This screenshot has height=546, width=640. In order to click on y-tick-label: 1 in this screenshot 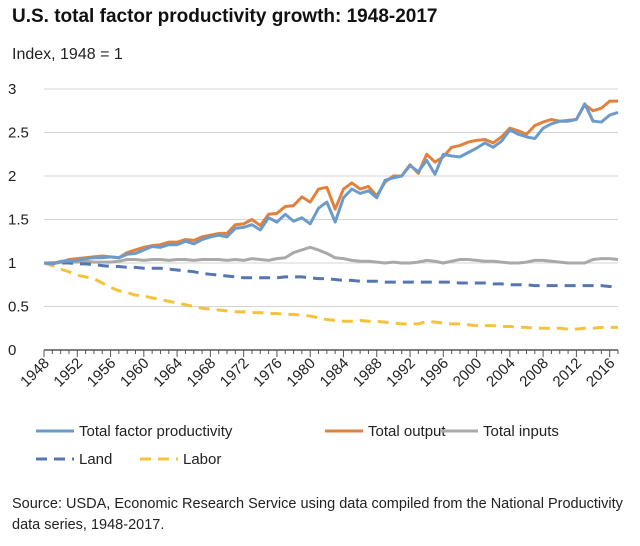, I will do `click(12, 263)`.